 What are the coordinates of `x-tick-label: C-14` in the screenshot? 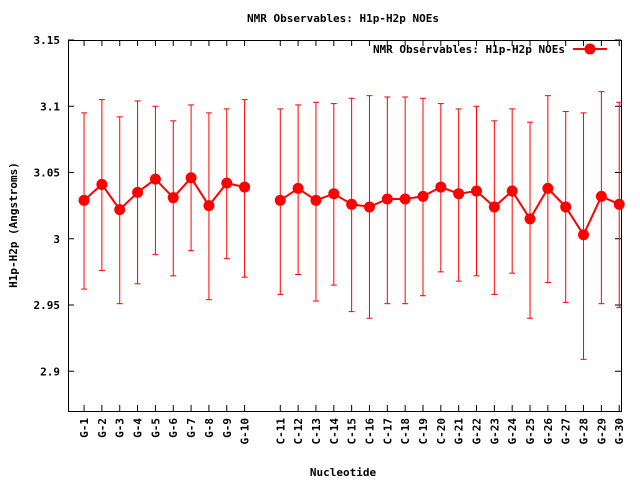 It's located at (334, 431).